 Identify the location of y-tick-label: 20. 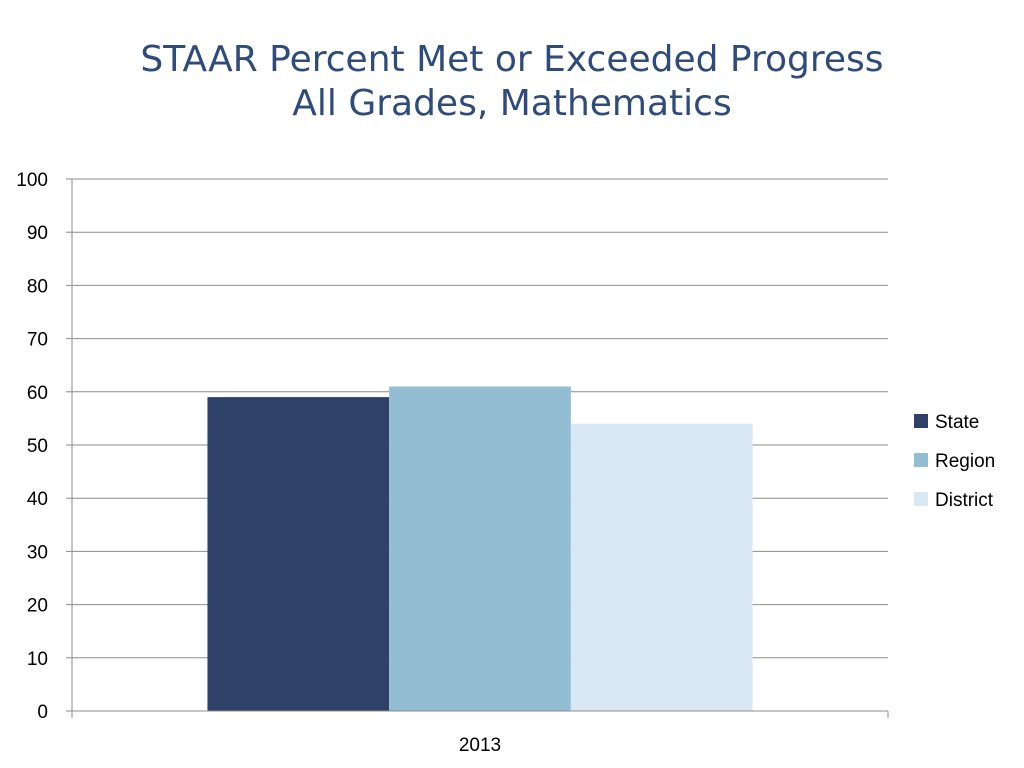
(37, 606).